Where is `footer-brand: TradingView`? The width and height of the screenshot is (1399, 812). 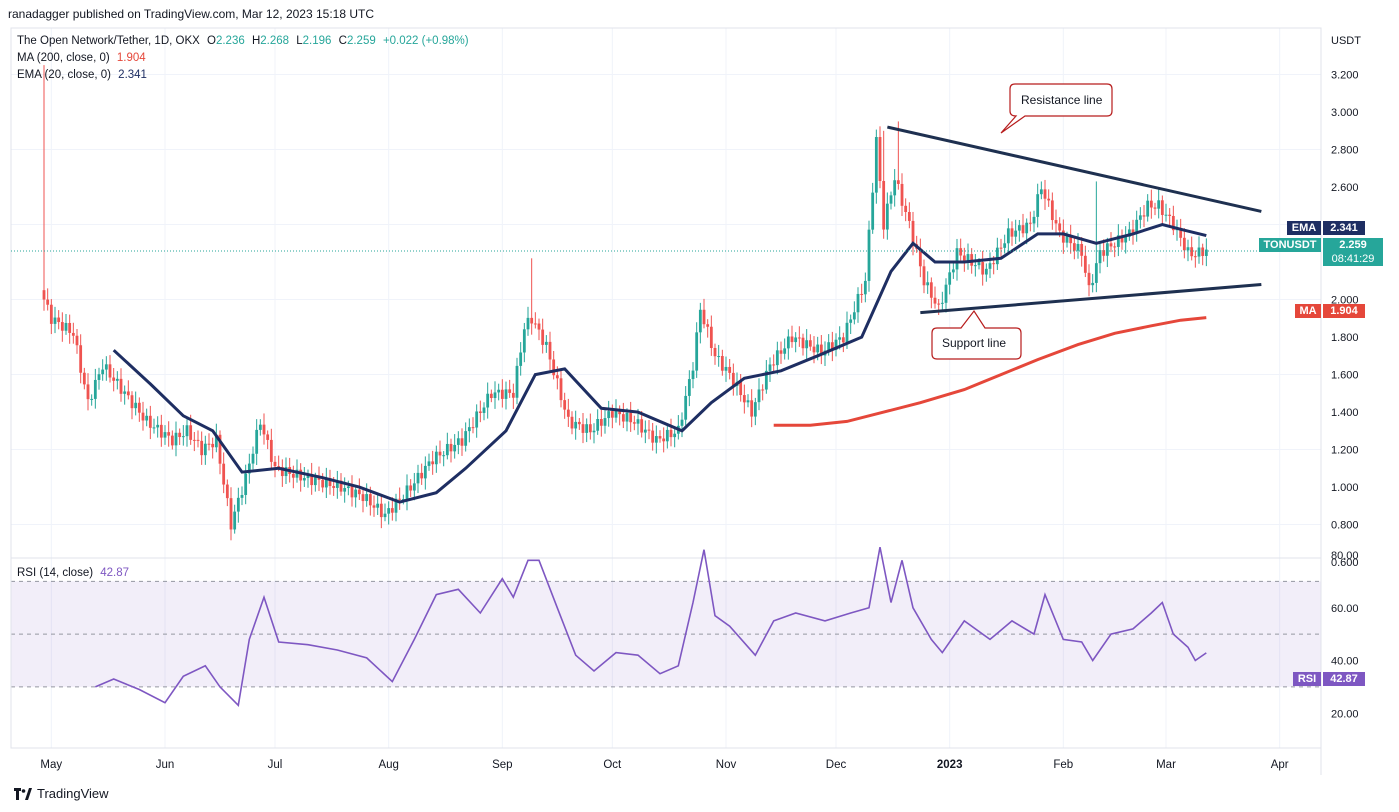
footer-brand: TradingView is located at coordinates (61, 793).